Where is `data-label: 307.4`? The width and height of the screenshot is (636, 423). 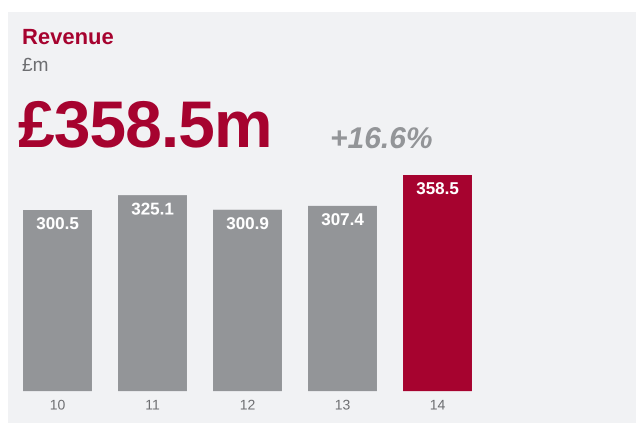
data-label: 307.4 is located at coordinates (342, 220).